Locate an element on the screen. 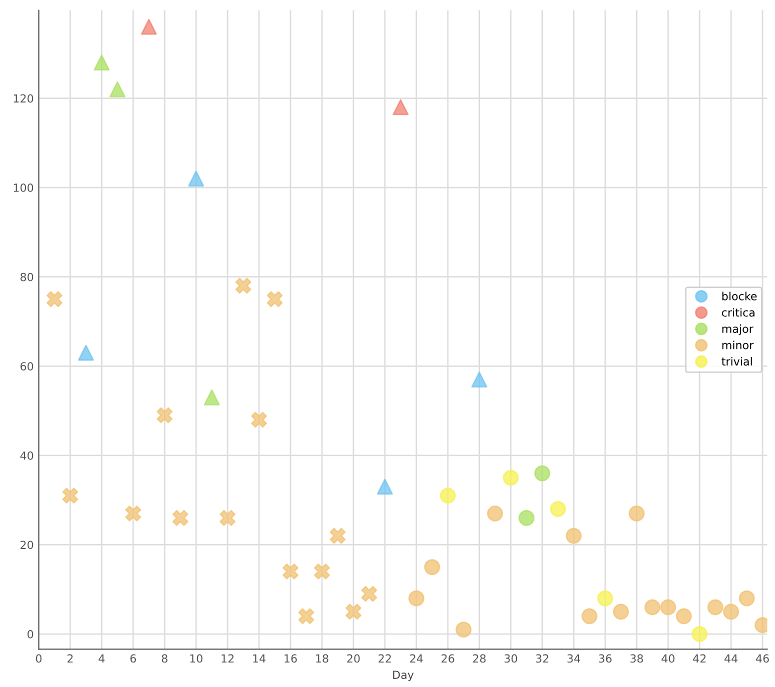 The image size is (775, 687). x-tick-label: 24 is located at coordinates (416, 658).